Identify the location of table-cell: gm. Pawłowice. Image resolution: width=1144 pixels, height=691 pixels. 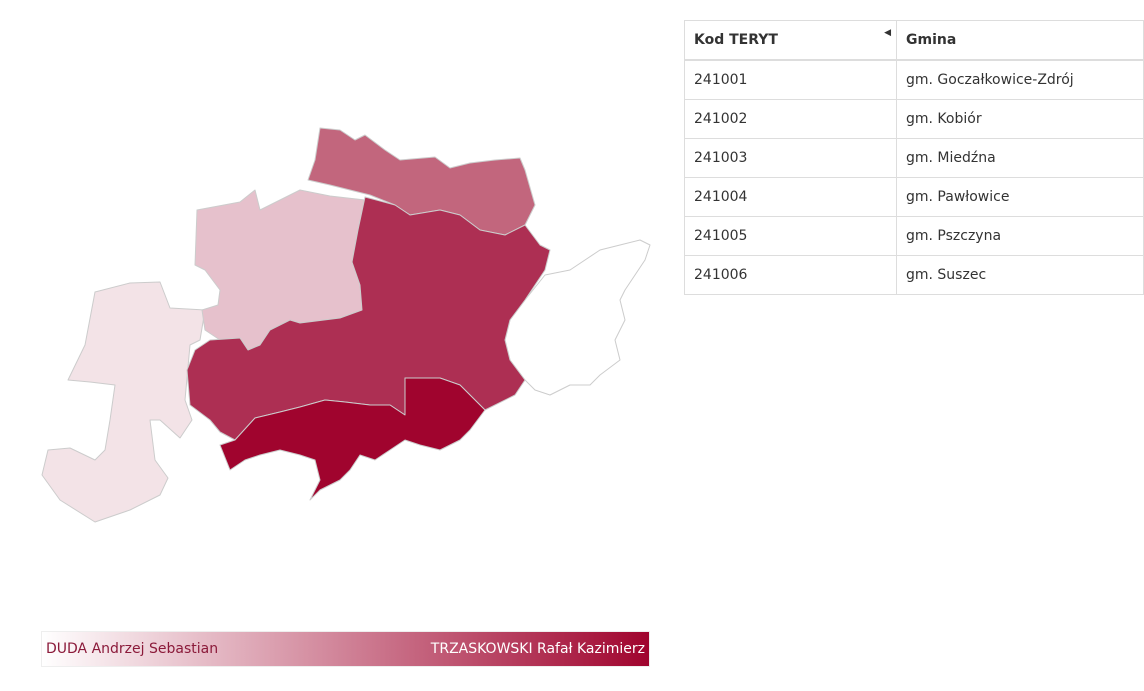
(1020, 197).